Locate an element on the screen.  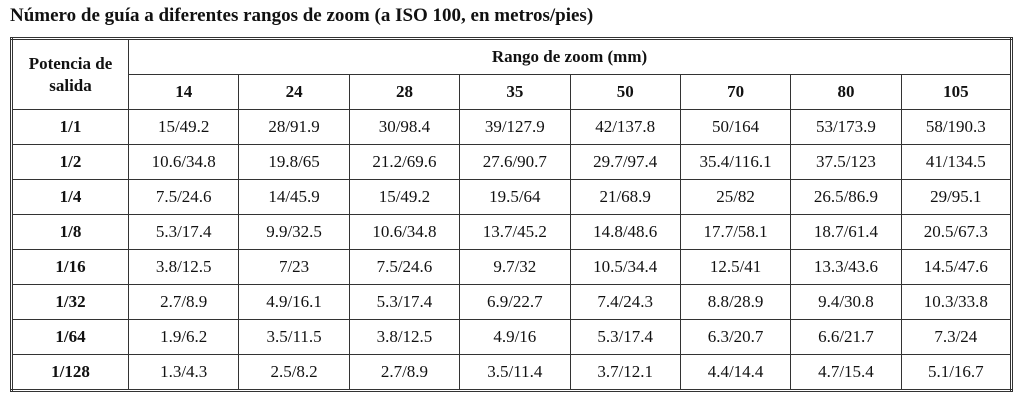
cell: 3.5/11.5 is located at coordinates (294, 337).